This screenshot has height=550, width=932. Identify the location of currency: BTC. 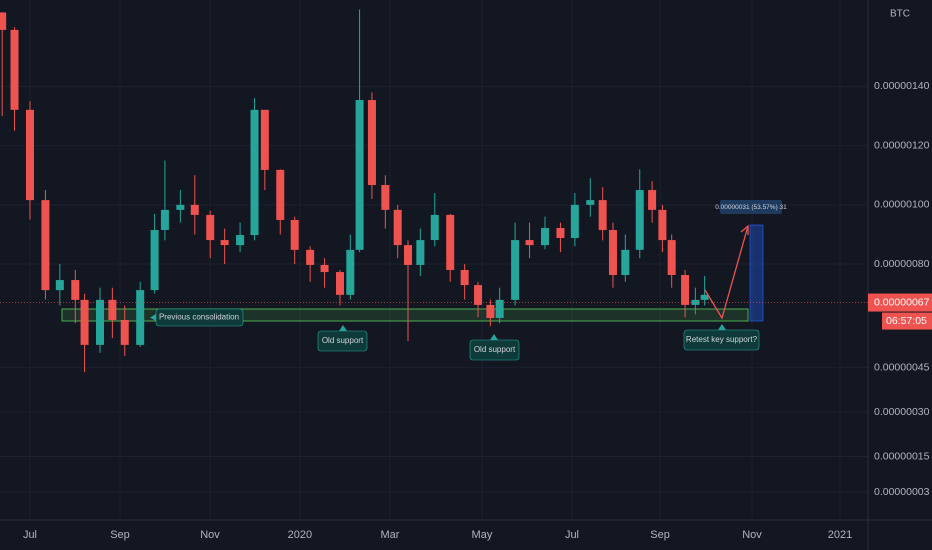
(900, 14).